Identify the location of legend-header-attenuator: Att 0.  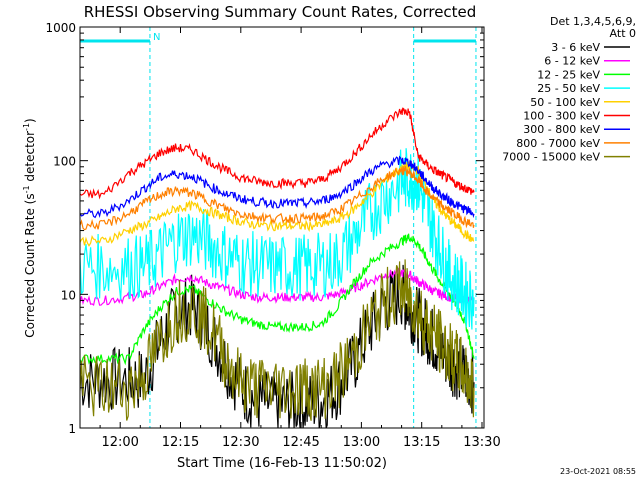
(623, 33).